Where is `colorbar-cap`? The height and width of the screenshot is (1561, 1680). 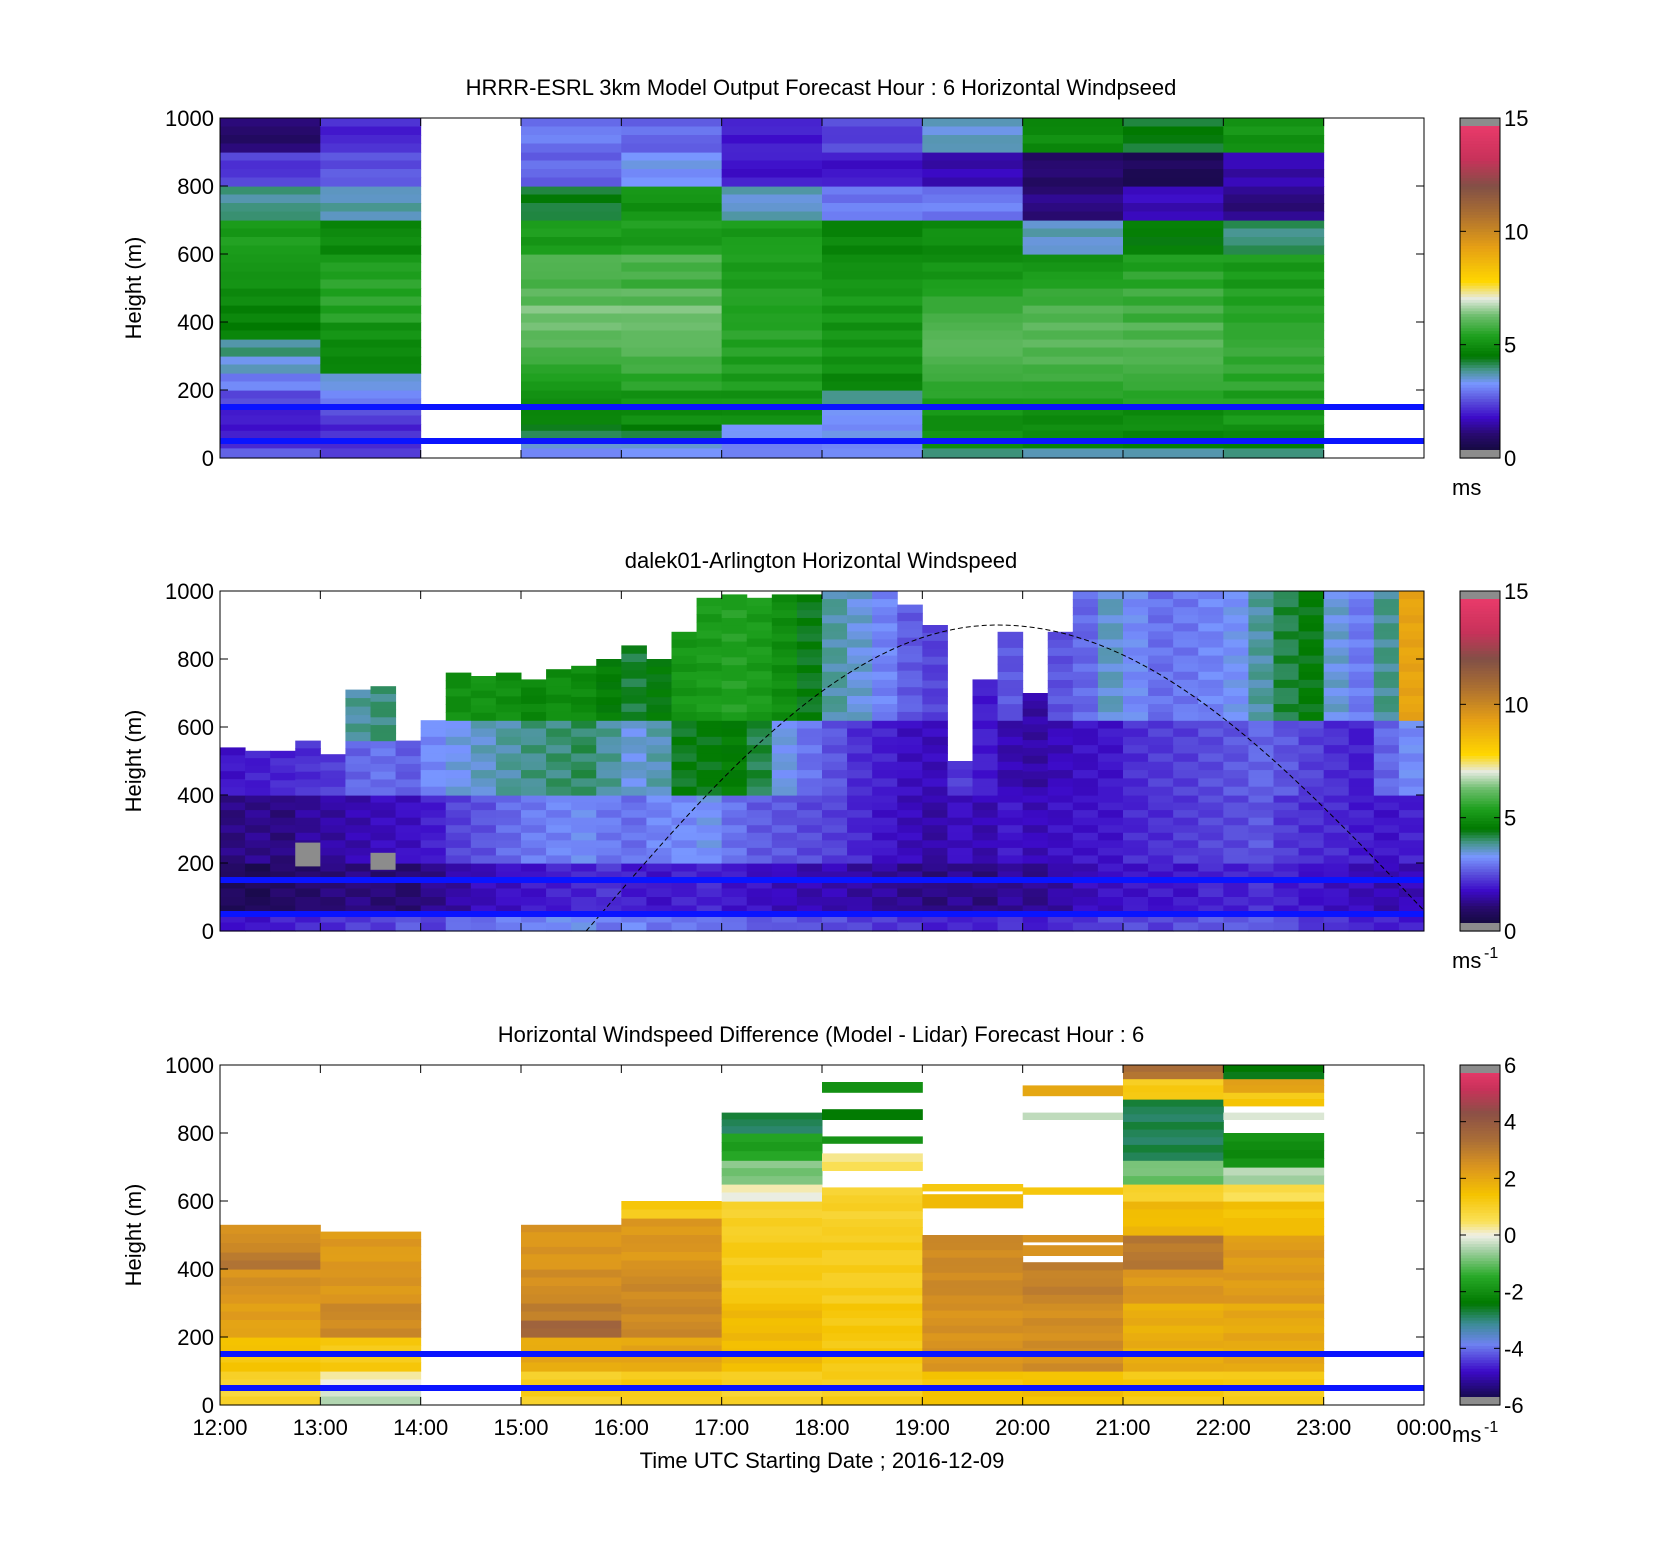
colorbar-cap is located at coordinates (1480, 454).